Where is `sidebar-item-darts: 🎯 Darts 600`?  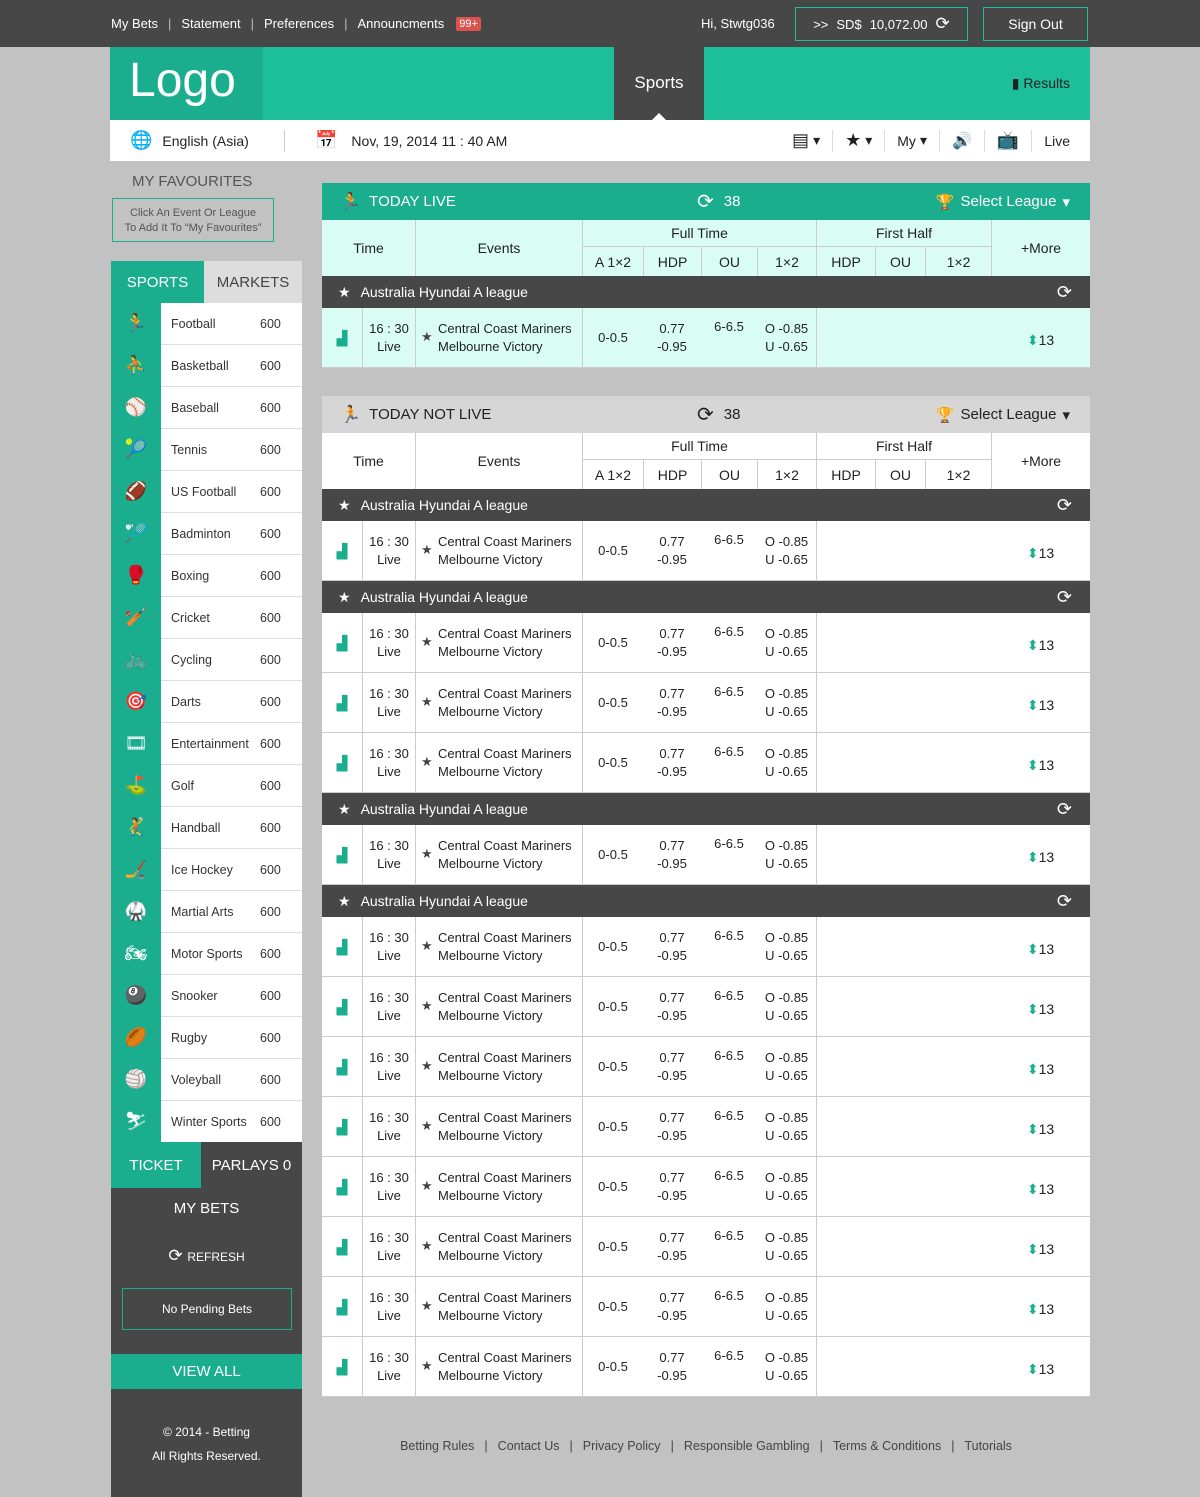 sidebar-item-darts: 🎯 Darts 600 is located at coordinates (206, 701).